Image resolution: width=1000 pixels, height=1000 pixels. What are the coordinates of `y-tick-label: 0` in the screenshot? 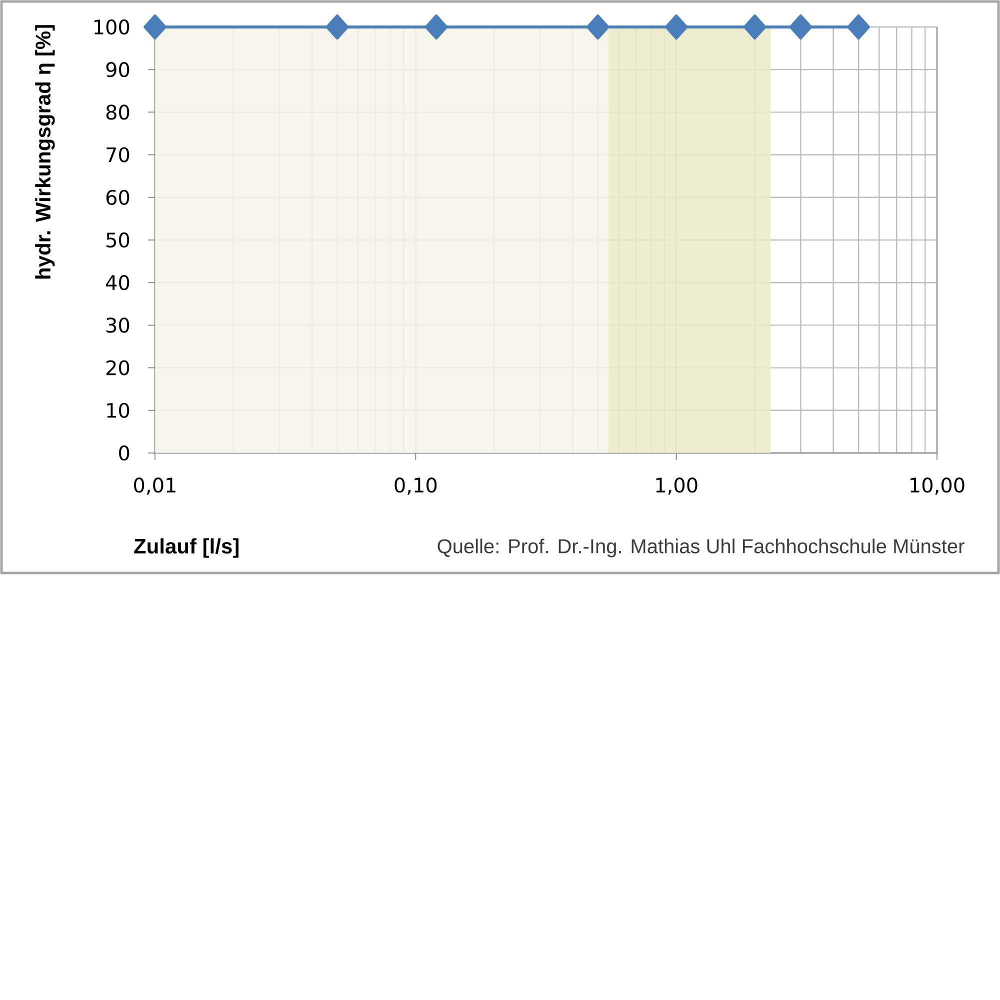 It's located at (124, 453).